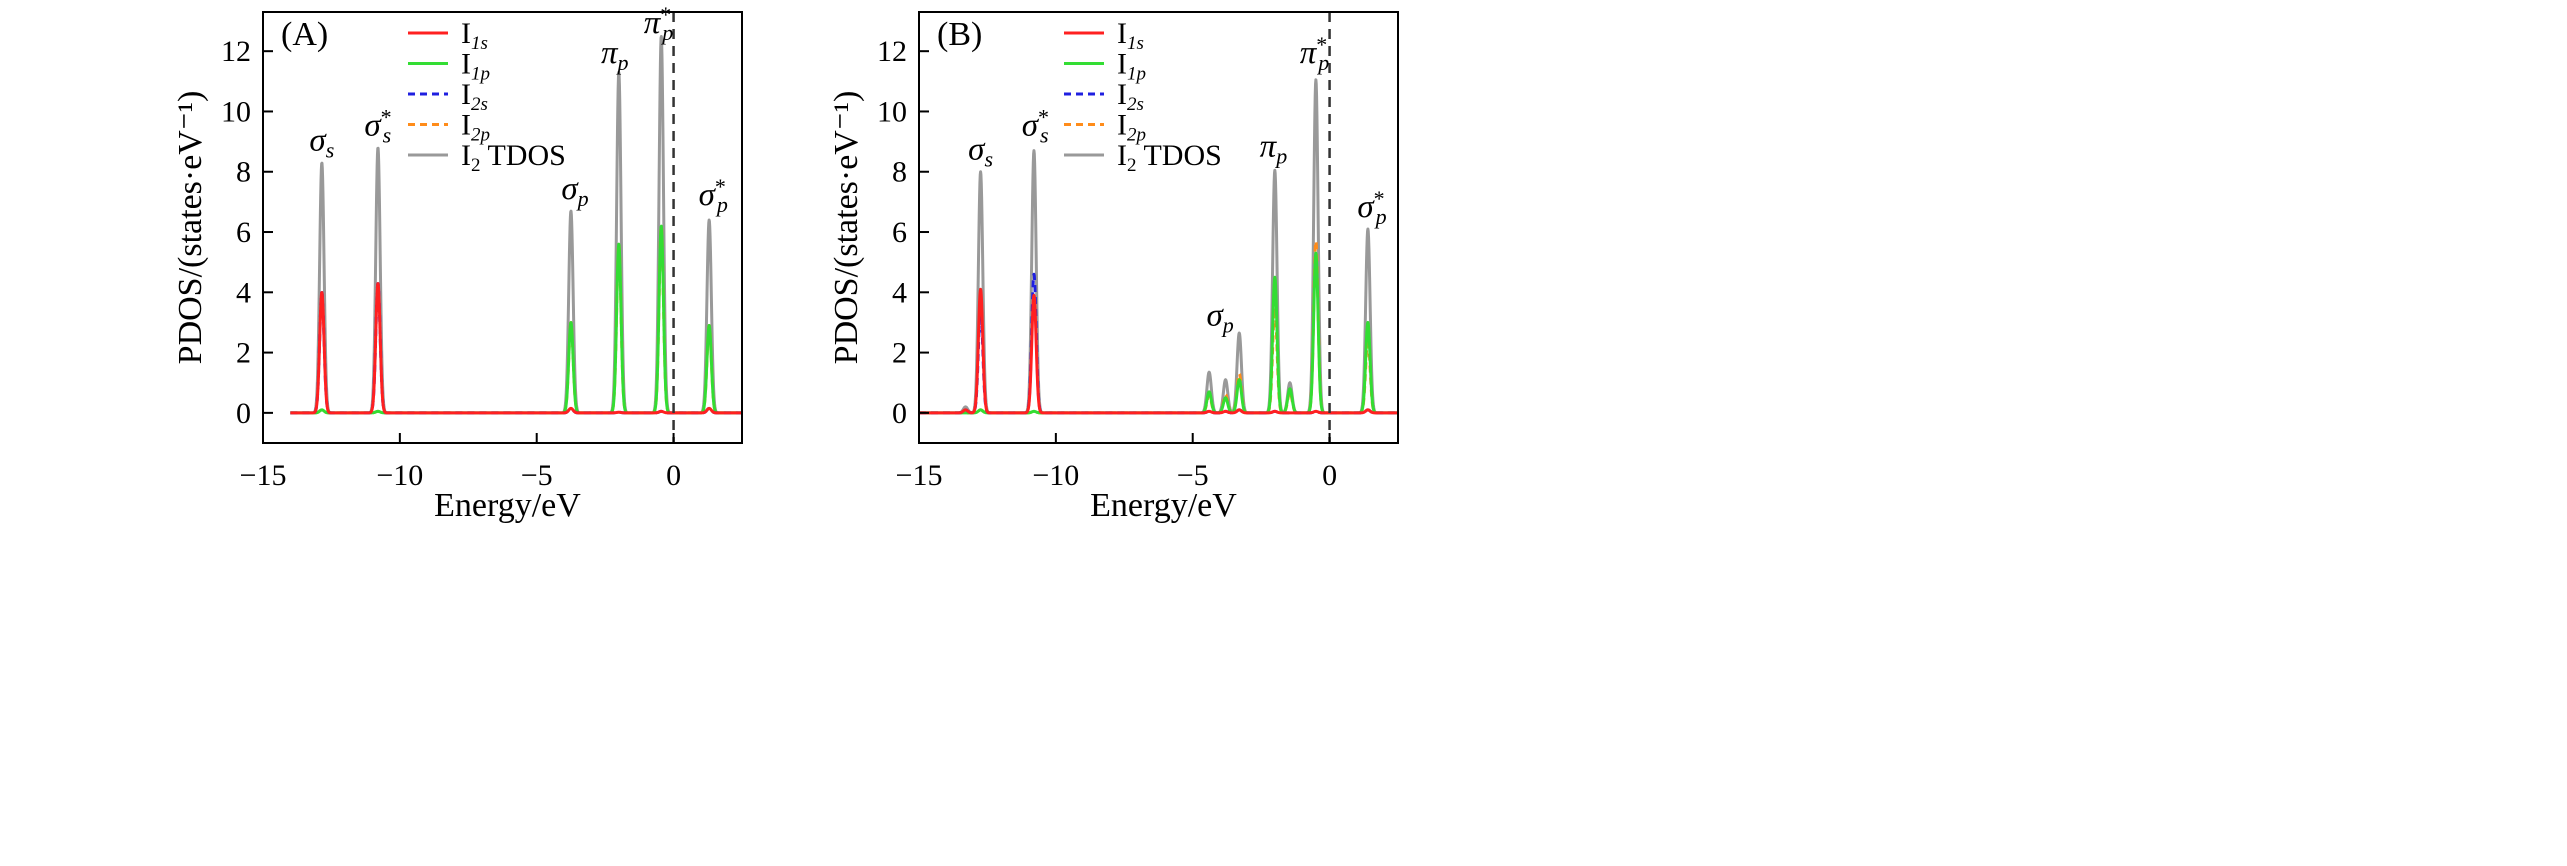 The image size is (2567, 866). Describe the element at coordinates (243, 413) in the screenshot. I see `y-tick-label: 0` at that location.